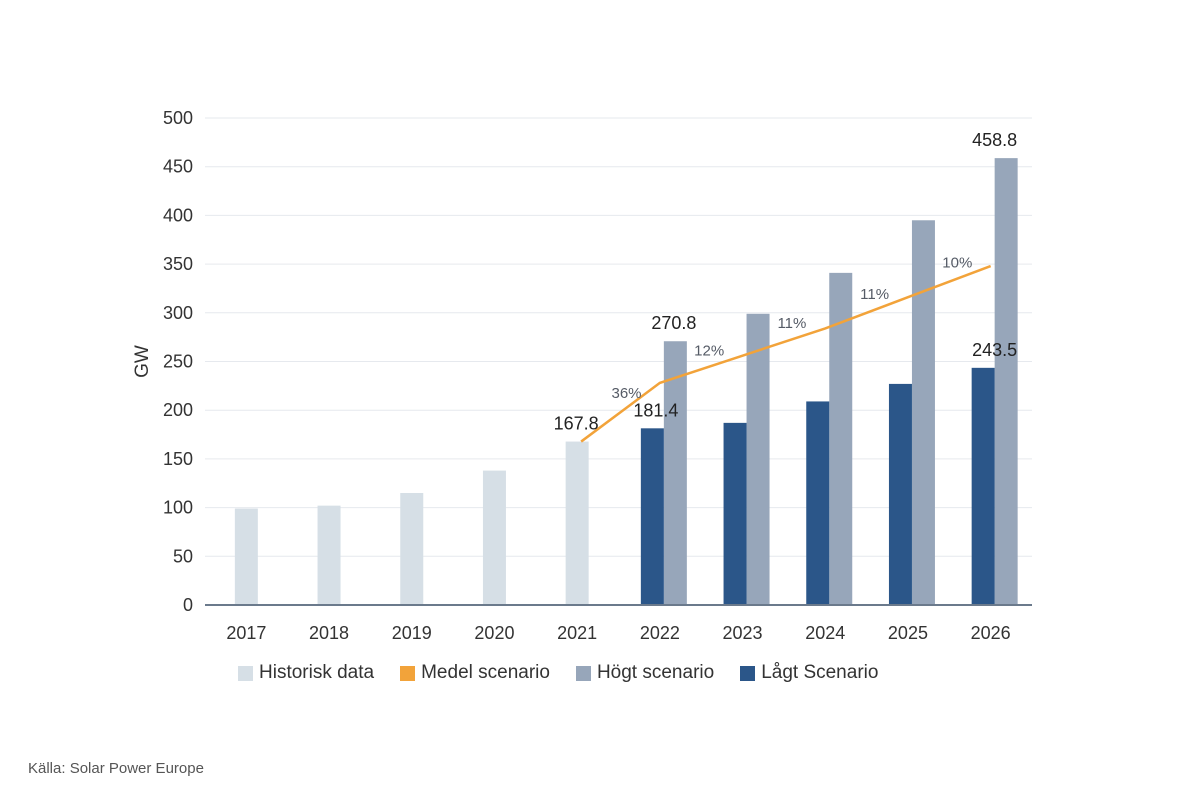  Describe the element at coordinates (655, 410) in the screenshot. I see `data-label: 181.4` at that location.